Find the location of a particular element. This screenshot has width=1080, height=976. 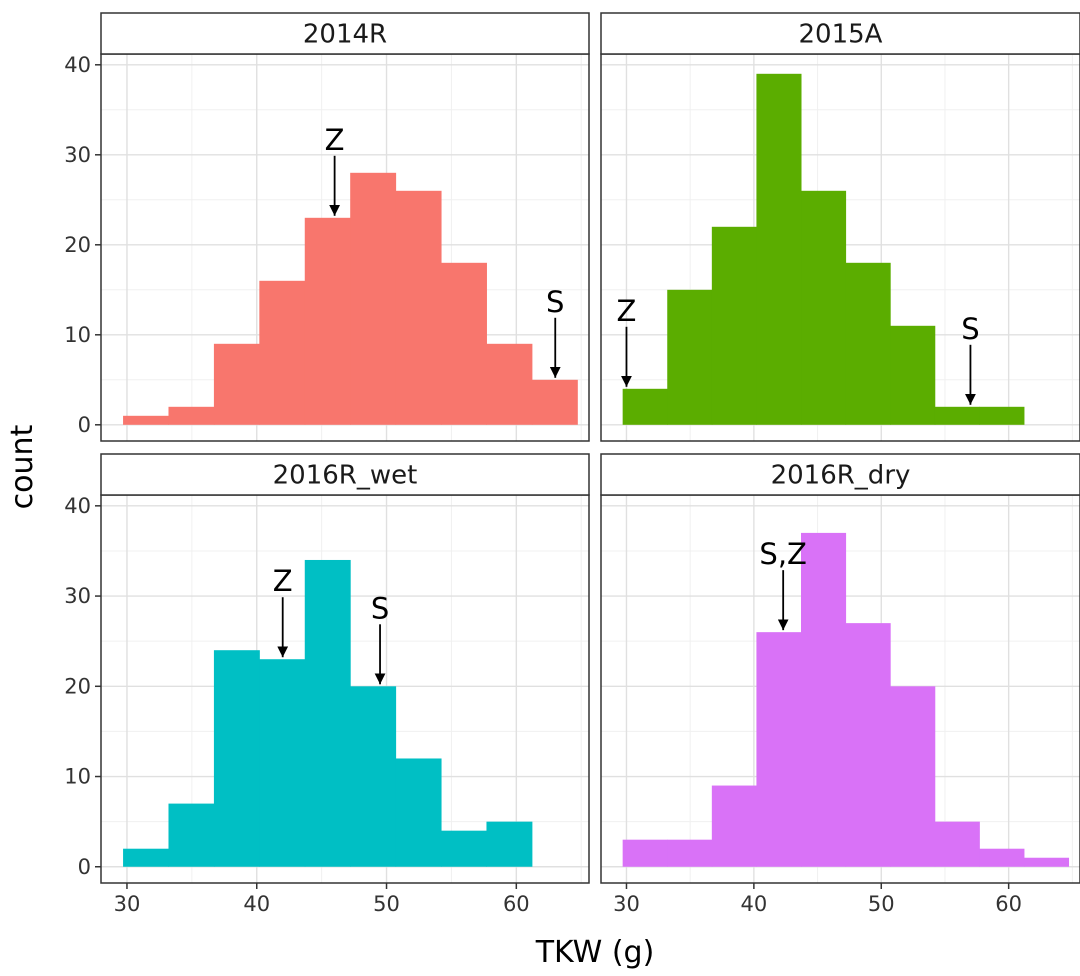

x-tick-labels: 30 40 50 60 30 40 50 60 is located at coordinates (568, 899).